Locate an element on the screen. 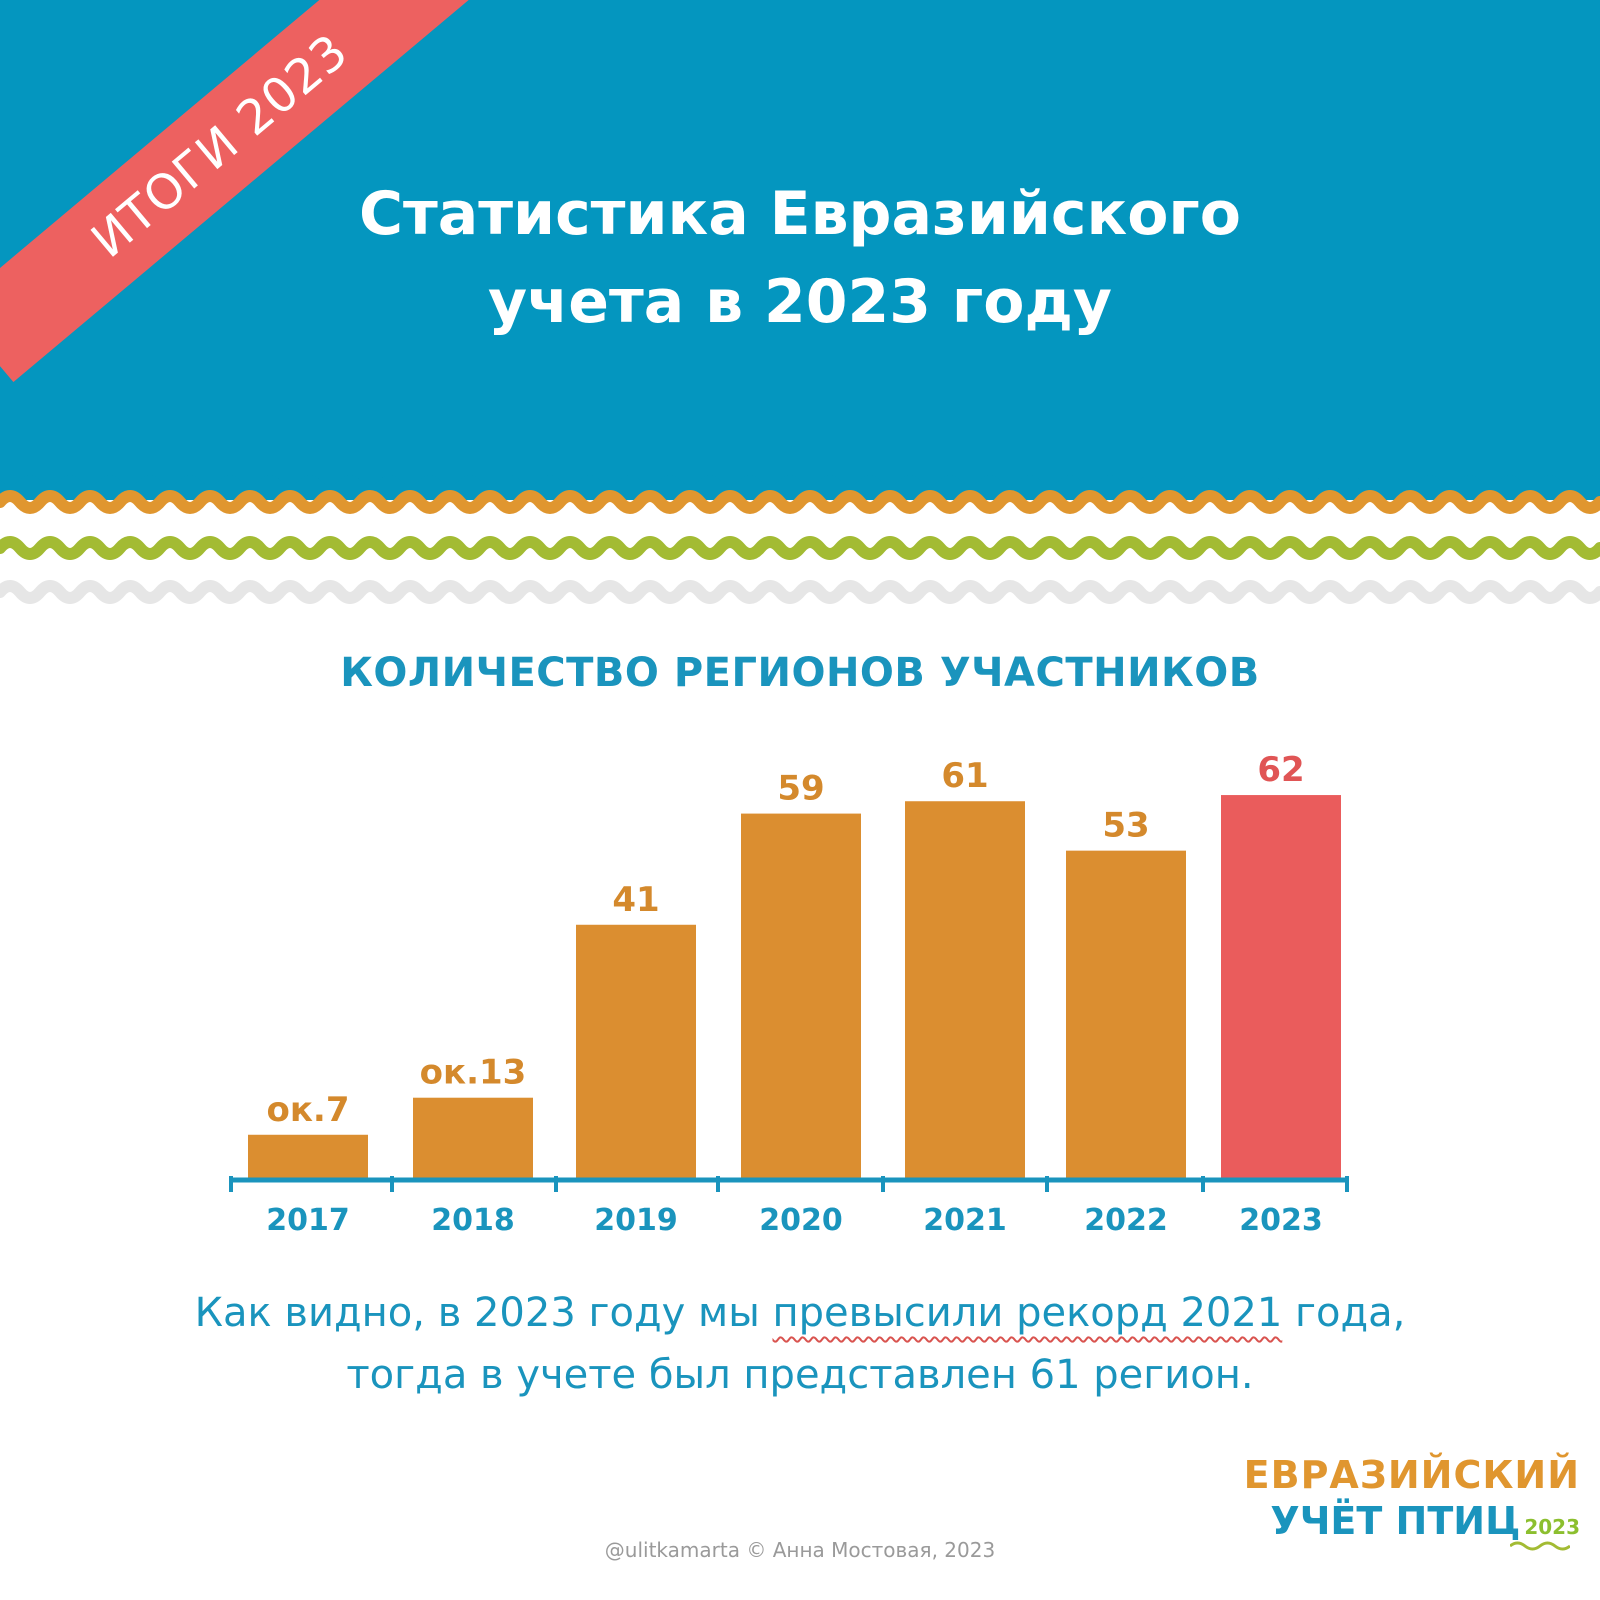 The image size is (1600, 1600). logo-line2: УЧЁТ ПТИЦ 2023 is located at coordinates (1405, 1524).